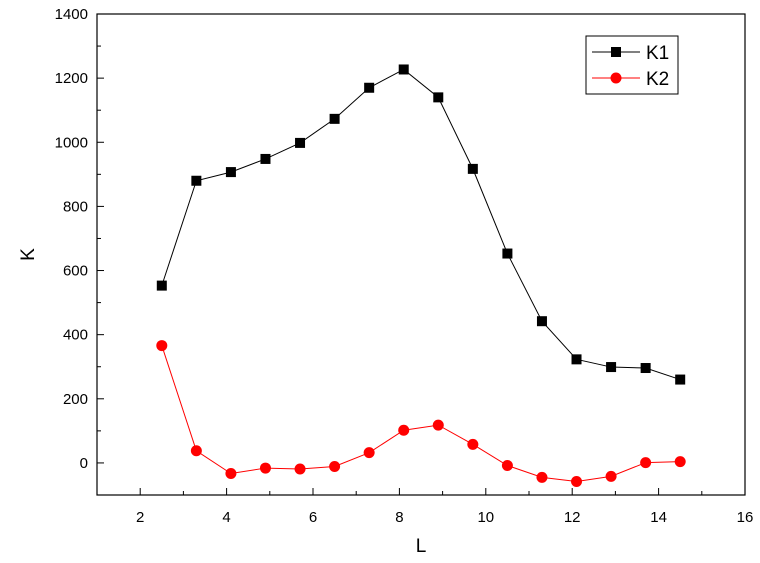  Describe the element at coordinates (630, 79) in the screenshot. I see `legend-item-k2: K2` at that location.